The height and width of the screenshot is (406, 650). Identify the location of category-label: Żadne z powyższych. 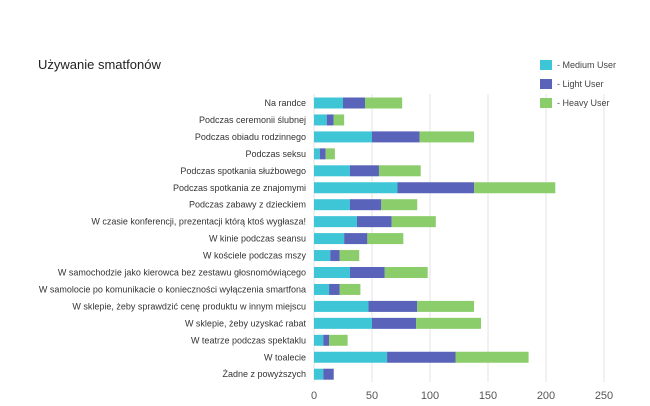
(264, 374).